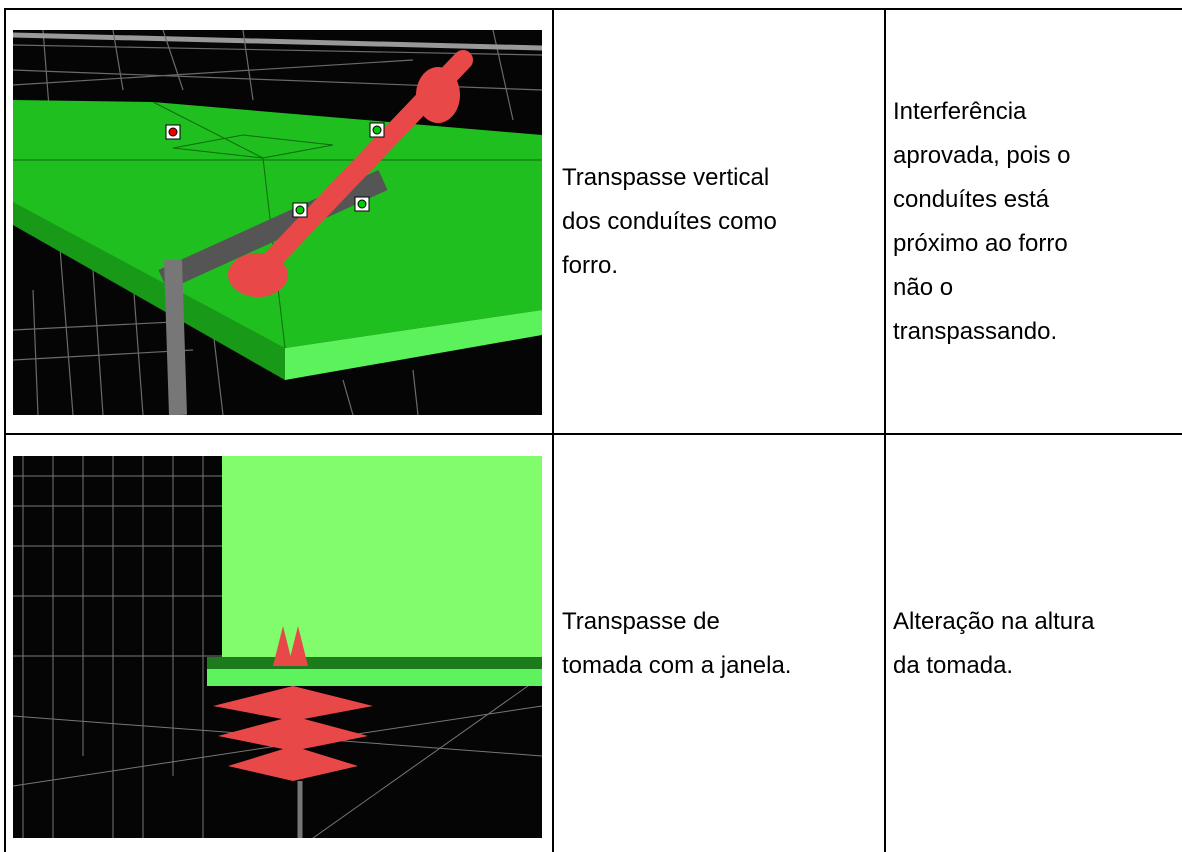  I want to click on text-line: da tomada., so click(953, 665).